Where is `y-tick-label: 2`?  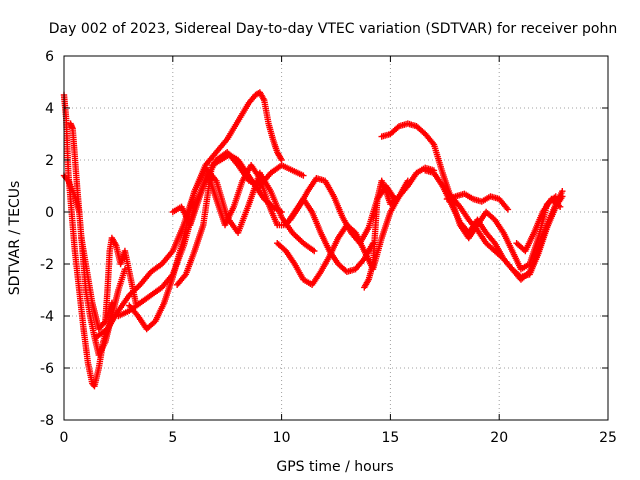
y-tick-label: 2 is located at coordinates (49, 161).